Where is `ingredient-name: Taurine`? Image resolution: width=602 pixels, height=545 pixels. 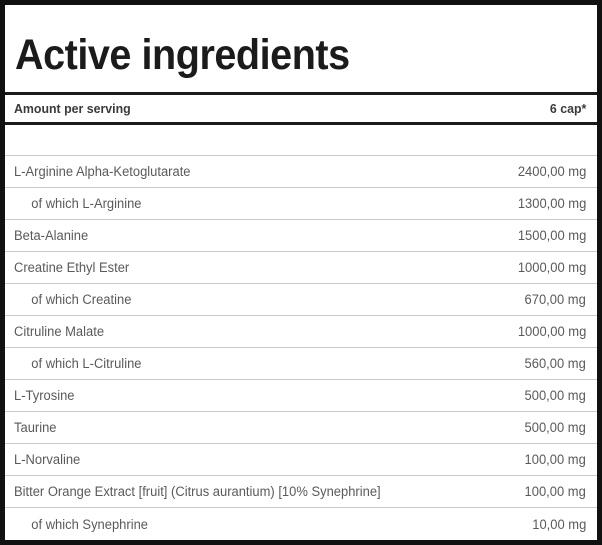
ingredient-name: Taurine is located at coordinates (35, 427).